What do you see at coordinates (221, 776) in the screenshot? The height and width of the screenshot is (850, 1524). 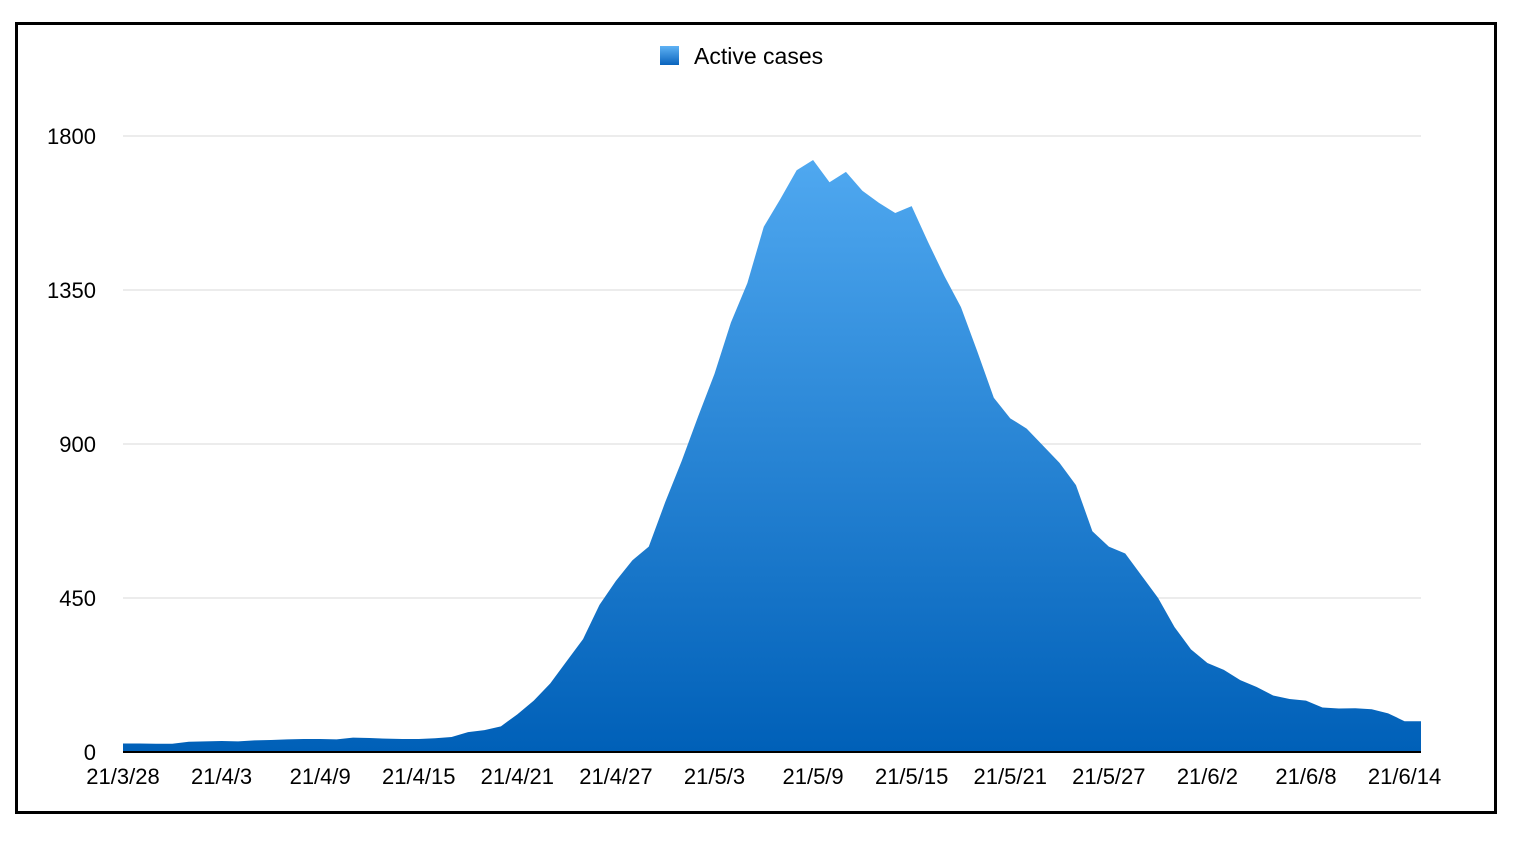 I see `x-tick-label: 21/4/3` at bounding box center [221, 776].